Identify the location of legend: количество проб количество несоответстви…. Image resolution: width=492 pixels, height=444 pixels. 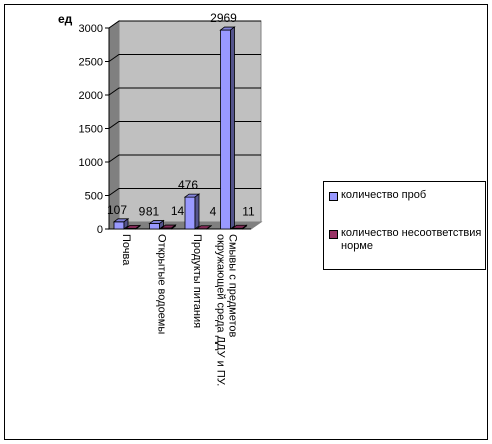
(404, 225).